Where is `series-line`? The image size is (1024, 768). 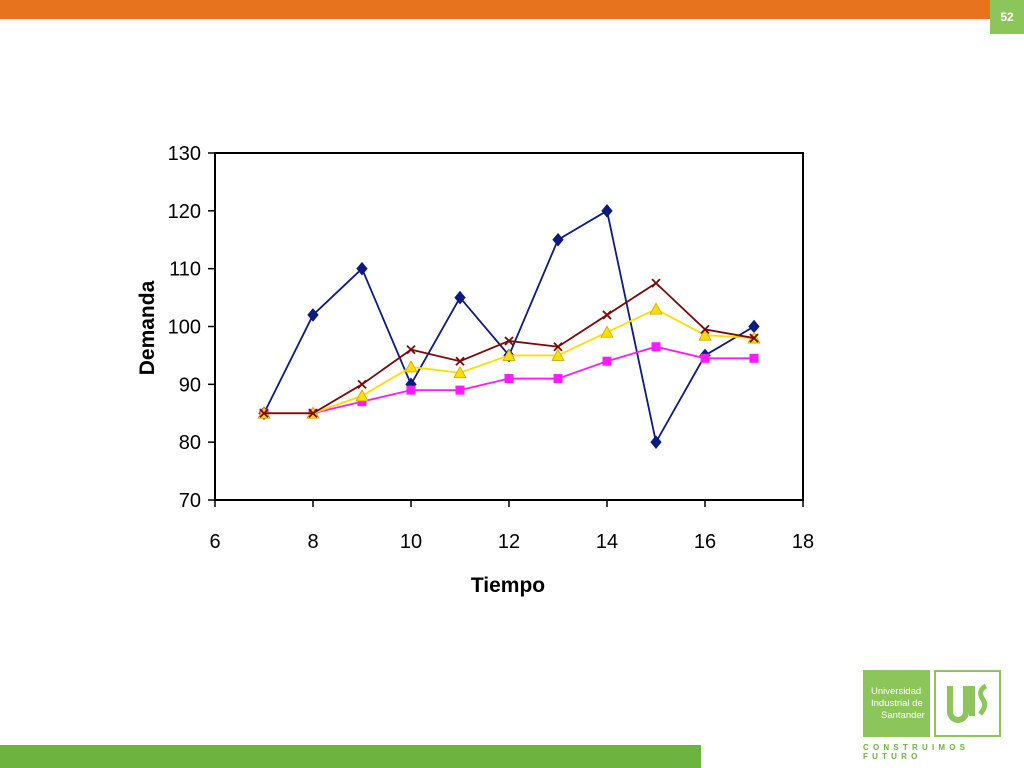 series-line is located at coordinates (509, 348).